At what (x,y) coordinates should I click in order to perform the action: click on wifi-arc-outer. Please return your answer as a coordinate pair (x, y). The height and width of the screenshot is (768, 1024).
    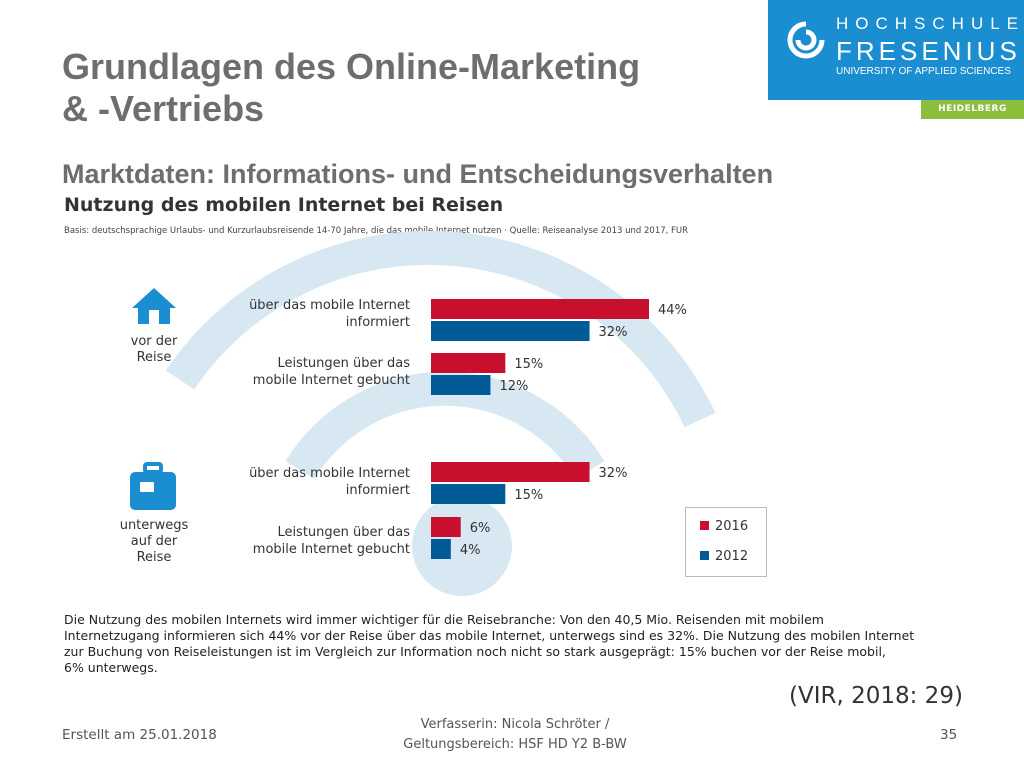
    Looking at the image, I should click on (440, 329).